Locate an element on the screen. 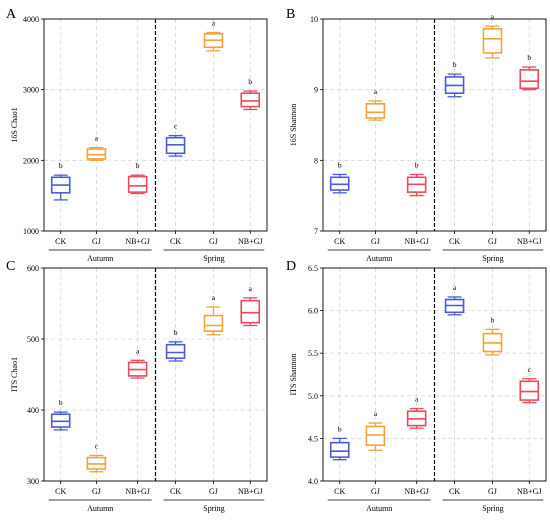 Image resolution: width=550 pixels, height=522 pixels. y-axis-label: 16S Chao1 is located at coordinates (14, 124).